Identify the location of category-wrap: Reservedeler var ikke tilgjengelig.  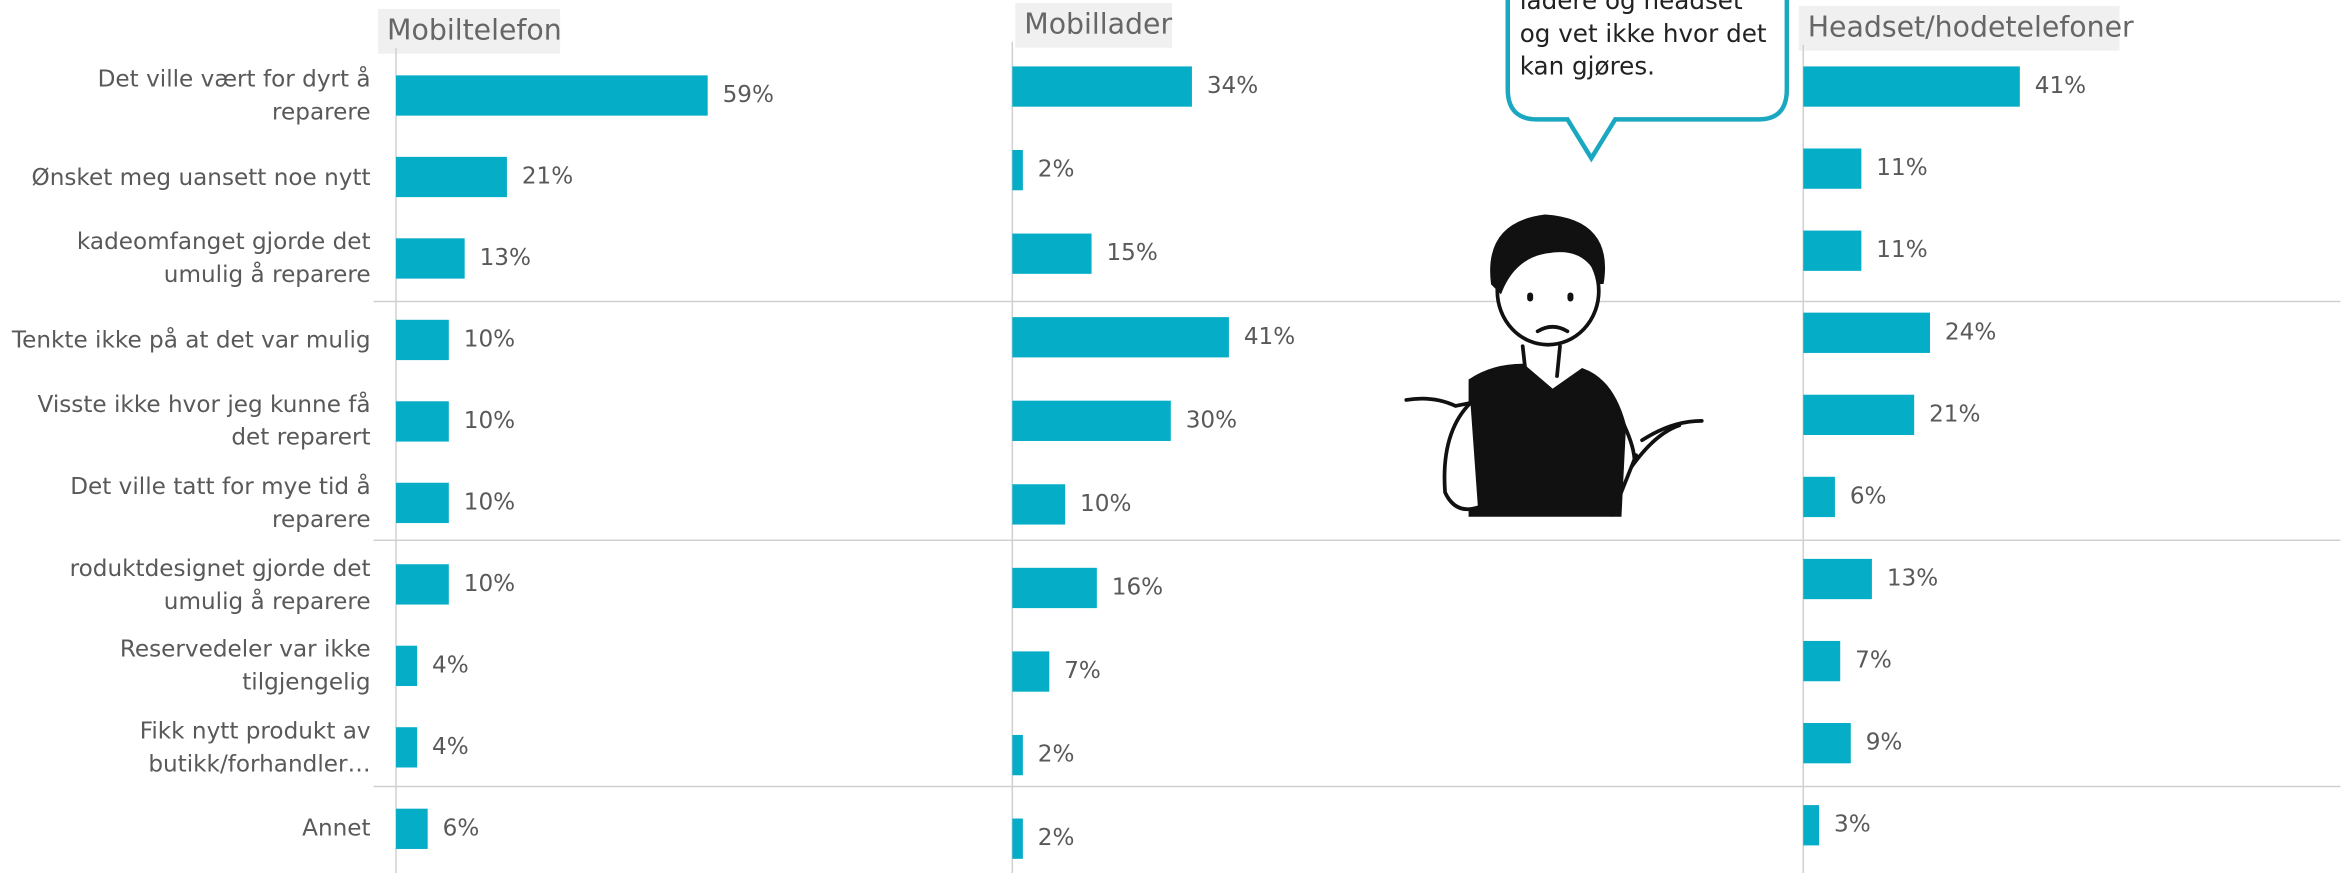
(186, 666).